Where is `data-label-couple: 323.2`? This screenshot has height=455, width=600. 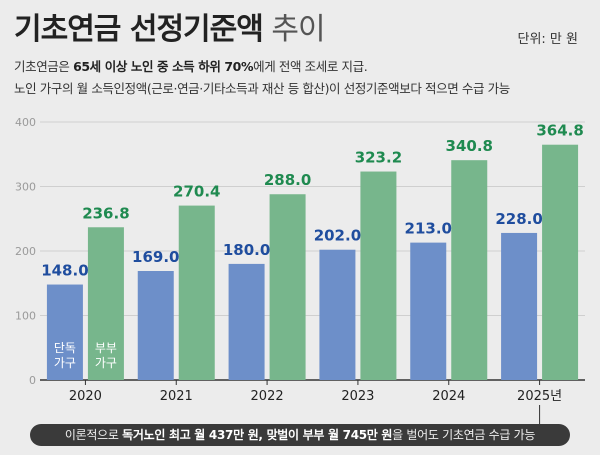 data-label-couple: 323.2 is located at coordinates (378, 158).